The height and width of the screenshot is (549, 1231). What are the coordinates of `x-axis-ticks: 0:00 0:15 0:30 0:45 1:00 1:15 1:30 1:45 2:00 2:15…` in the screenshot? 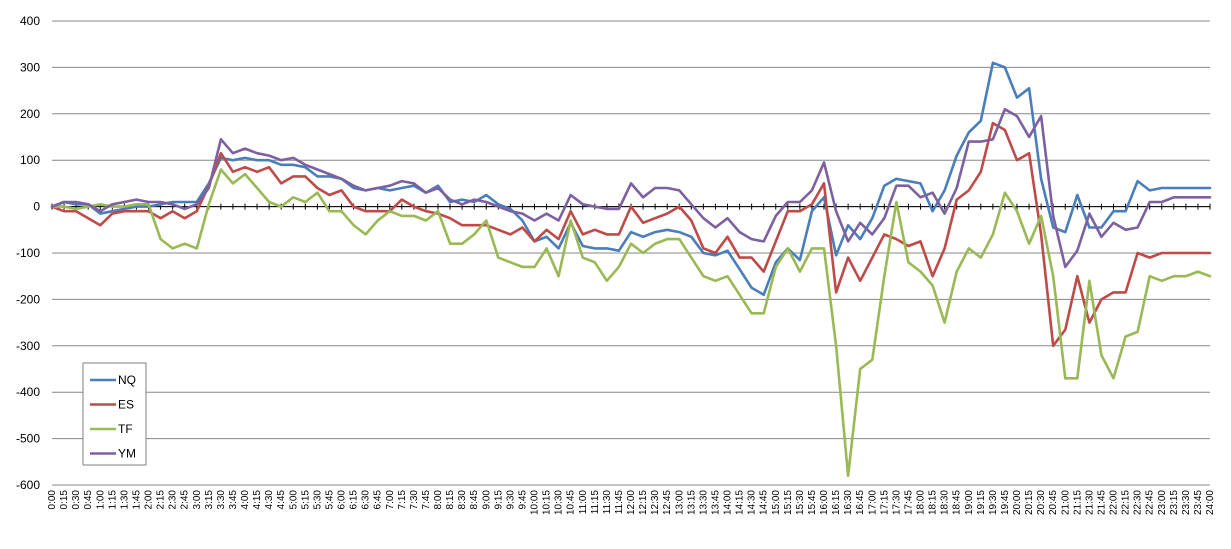 It's located at (631, 502).